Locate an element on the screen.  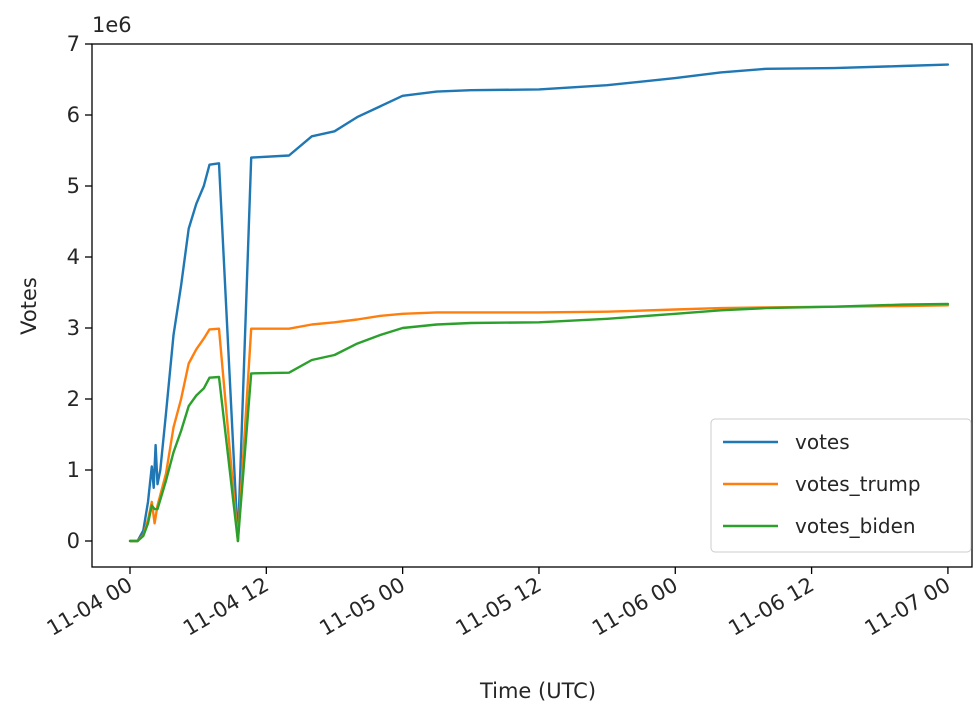
y-multiplier-label: 1e6 is located at coordinates (112, 25).